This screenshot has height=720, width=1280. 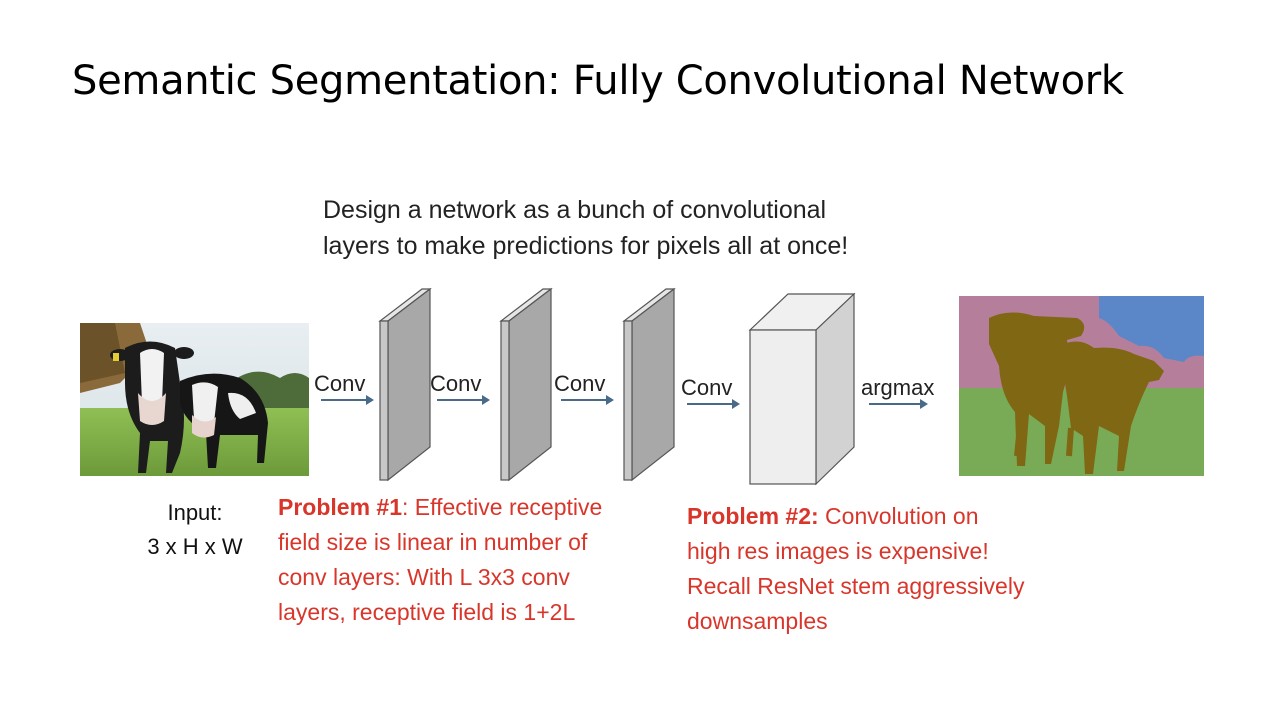 What do you see at coordinates (898, 516) in the screenshot?
I see `problem-2-line-1: Convolution on` at bounding box center [898, 516].